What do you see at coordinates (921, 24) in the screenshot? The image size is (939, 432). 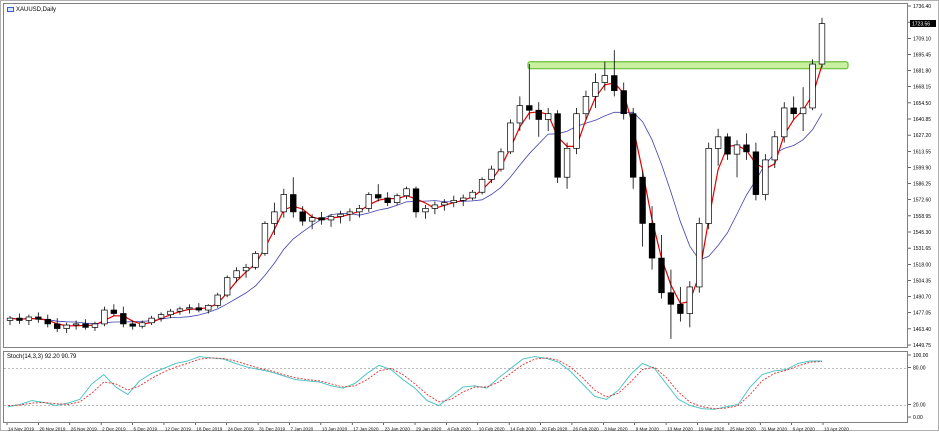 I see `current-price-label: 1723.56` at bounding box center [921, 24].